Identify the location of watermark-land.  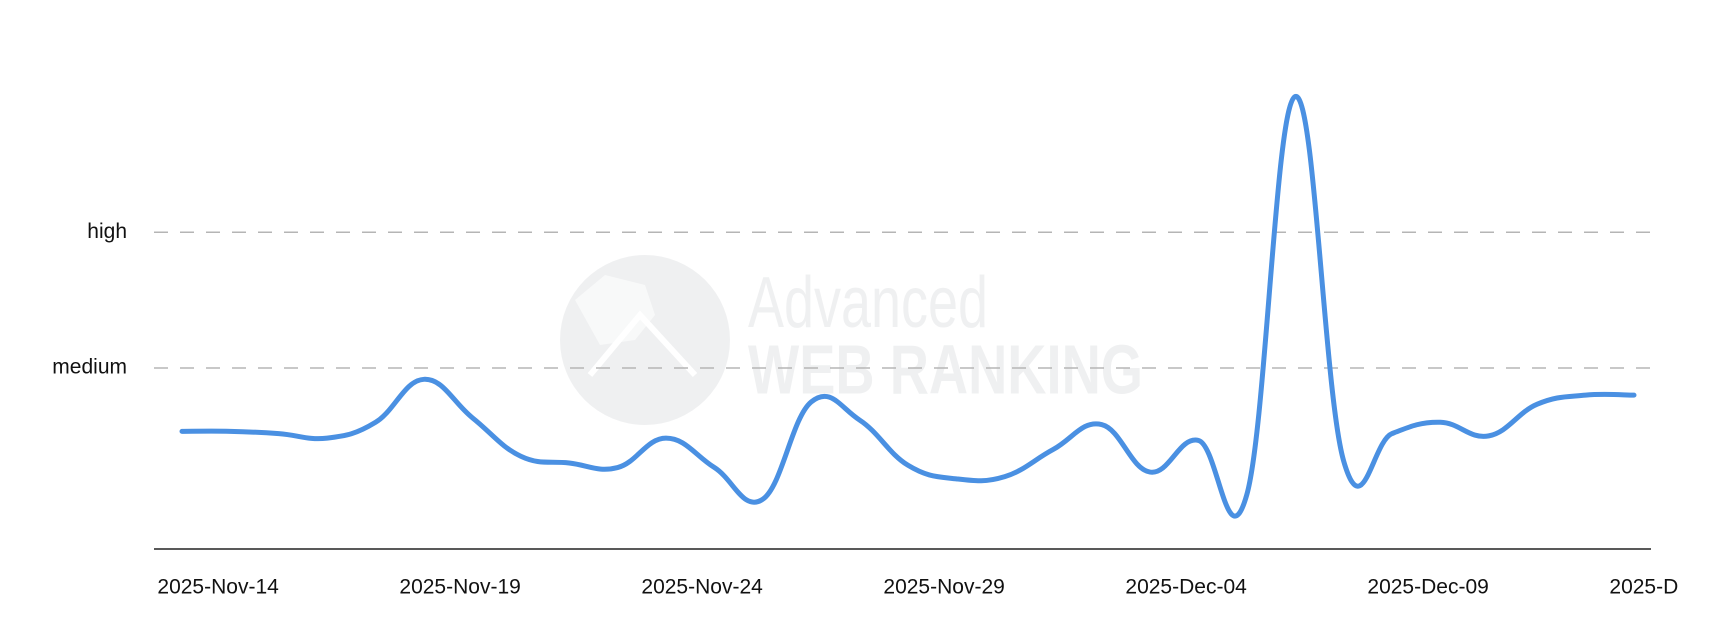
(615, 310).